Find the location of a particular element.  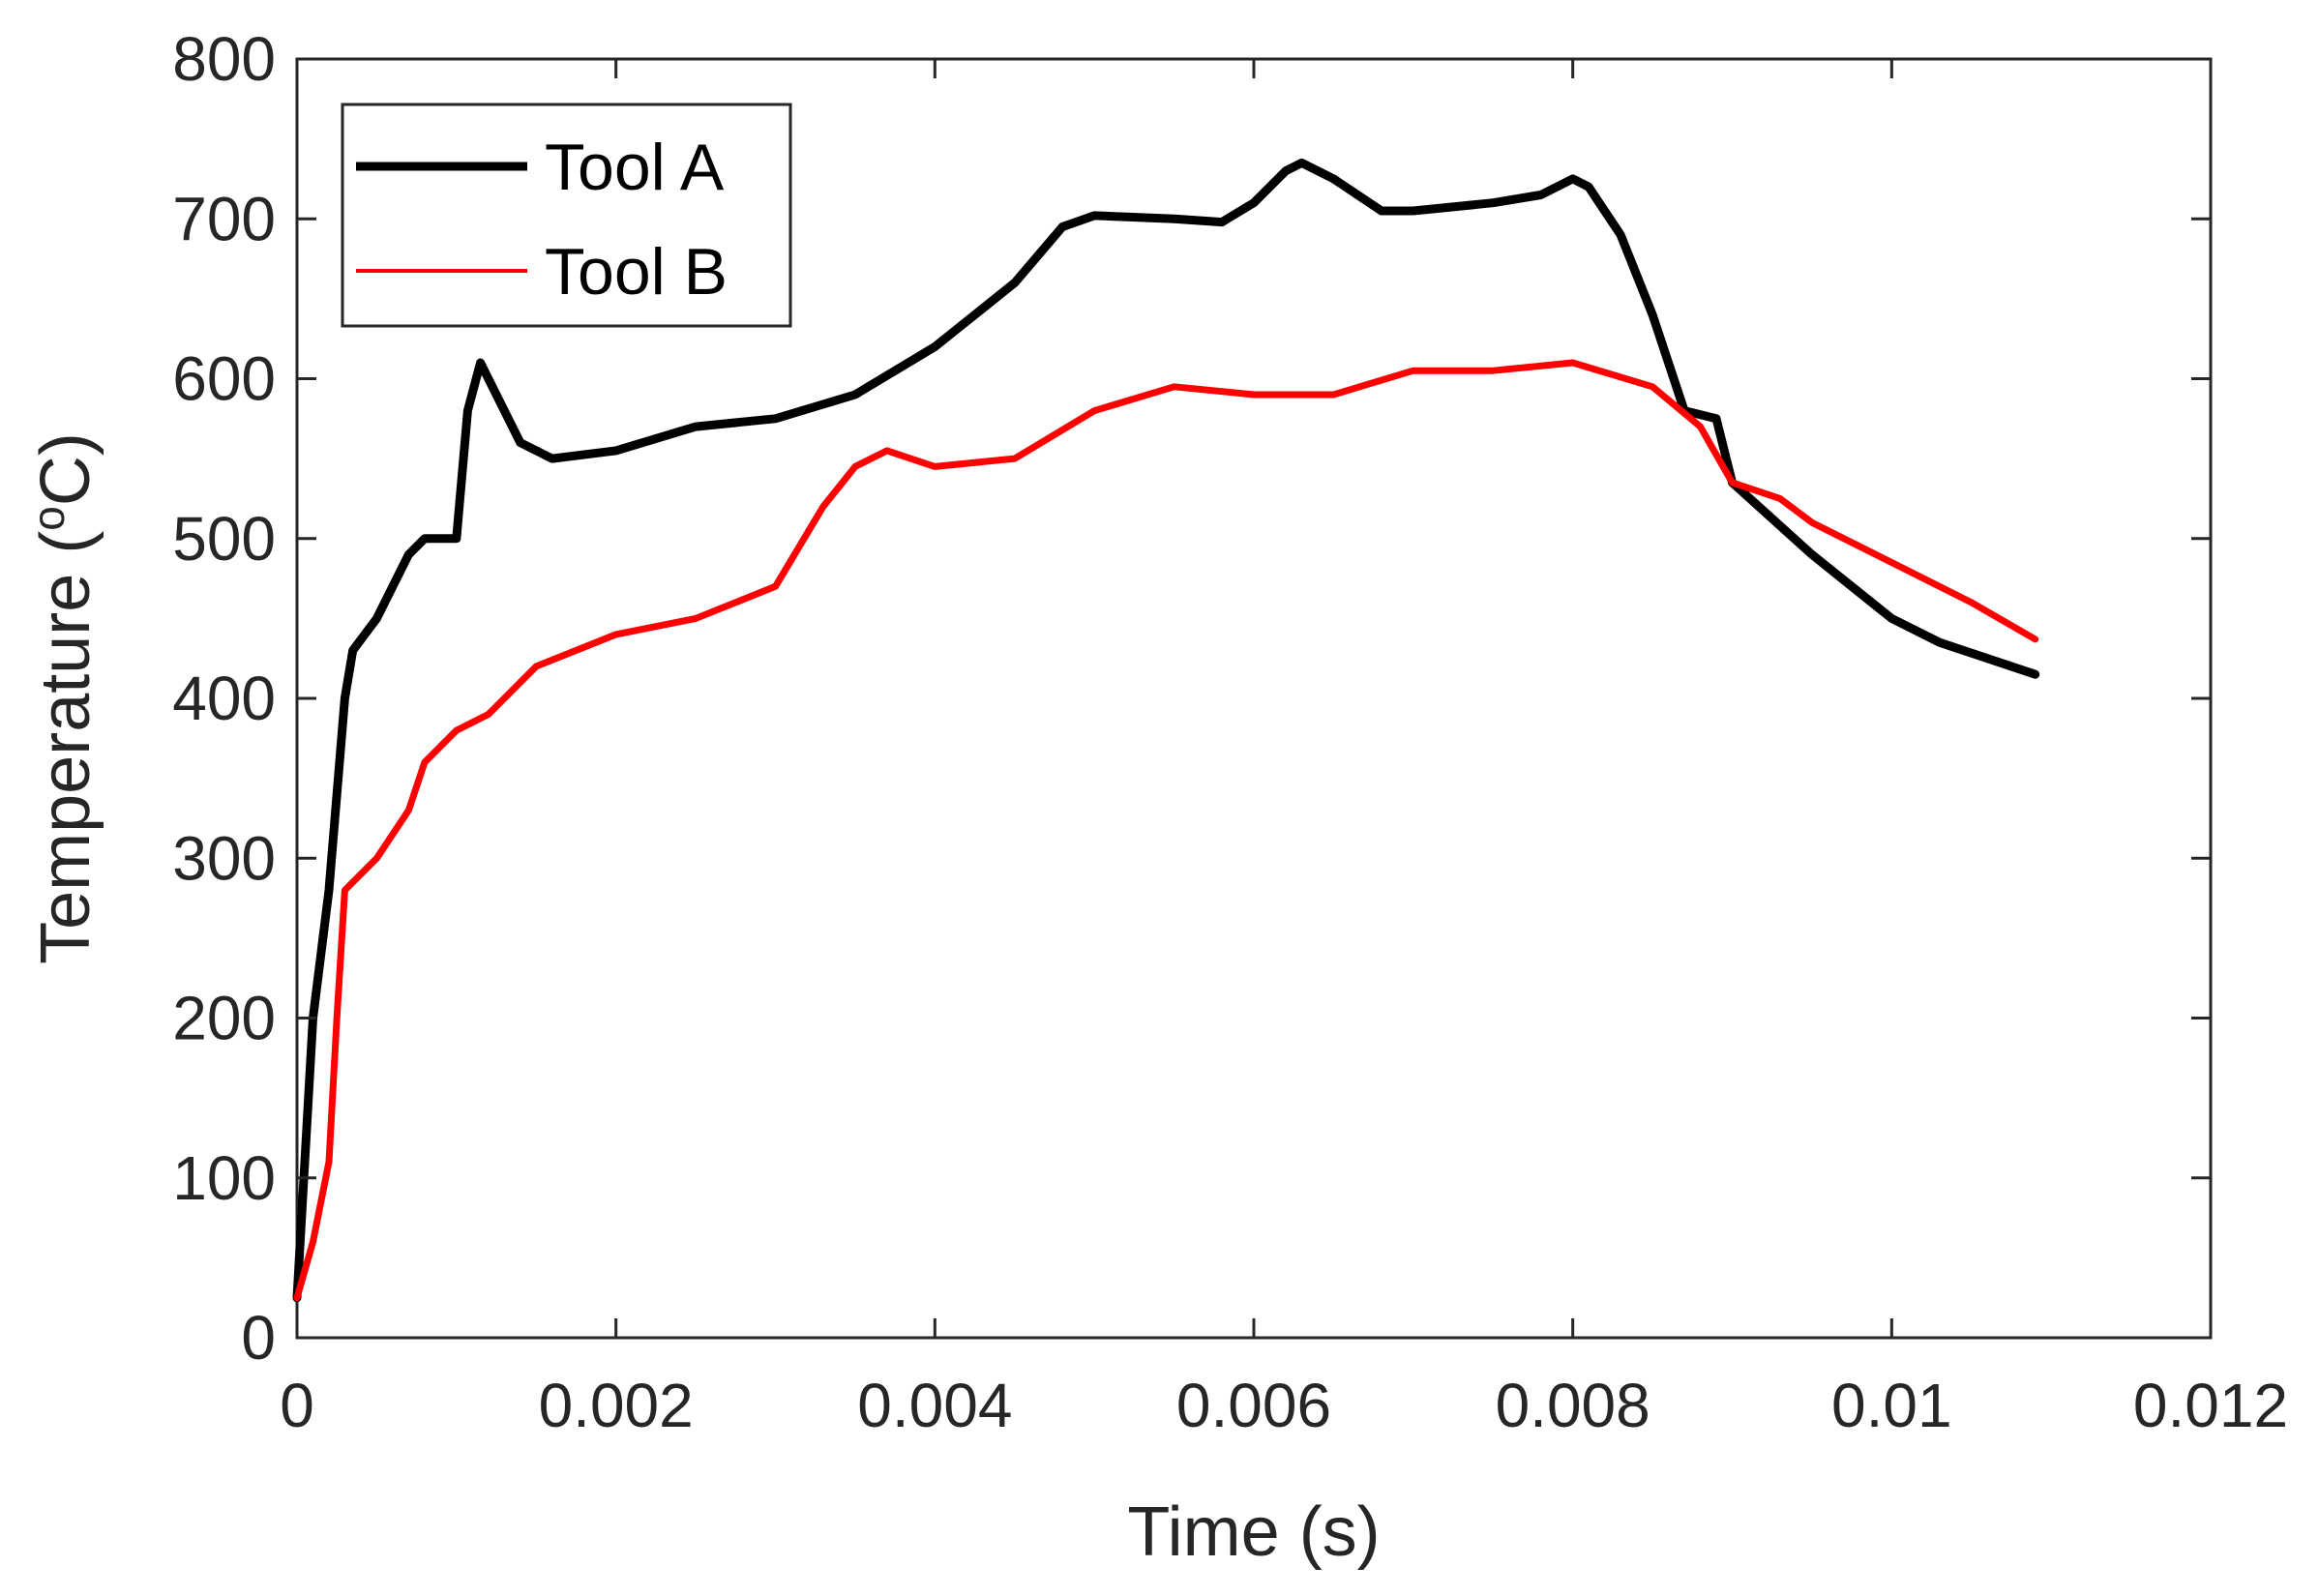

y-tick-label: 800 is located at coordinates (224, 59).